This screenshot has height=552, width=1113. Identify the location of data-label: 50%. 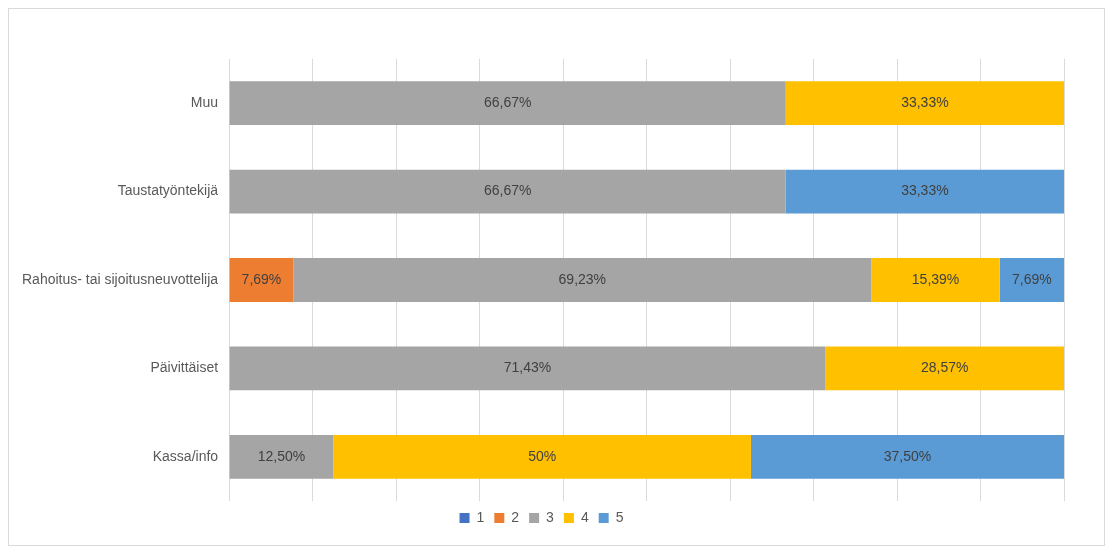
(542, 455).